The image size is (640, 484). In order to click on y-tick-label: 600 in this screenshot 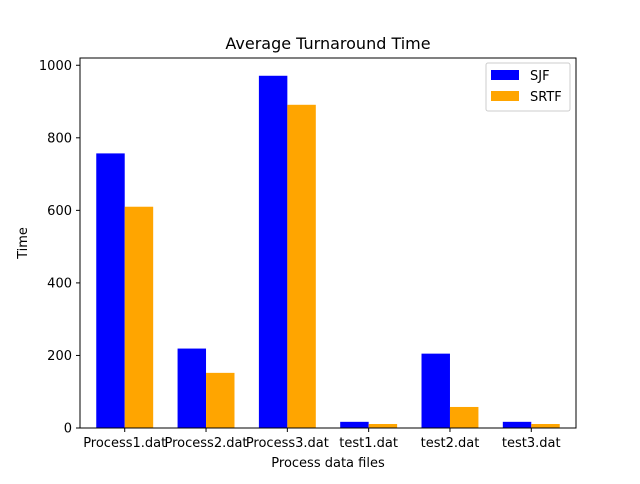, I will do `click(59, 211)`.